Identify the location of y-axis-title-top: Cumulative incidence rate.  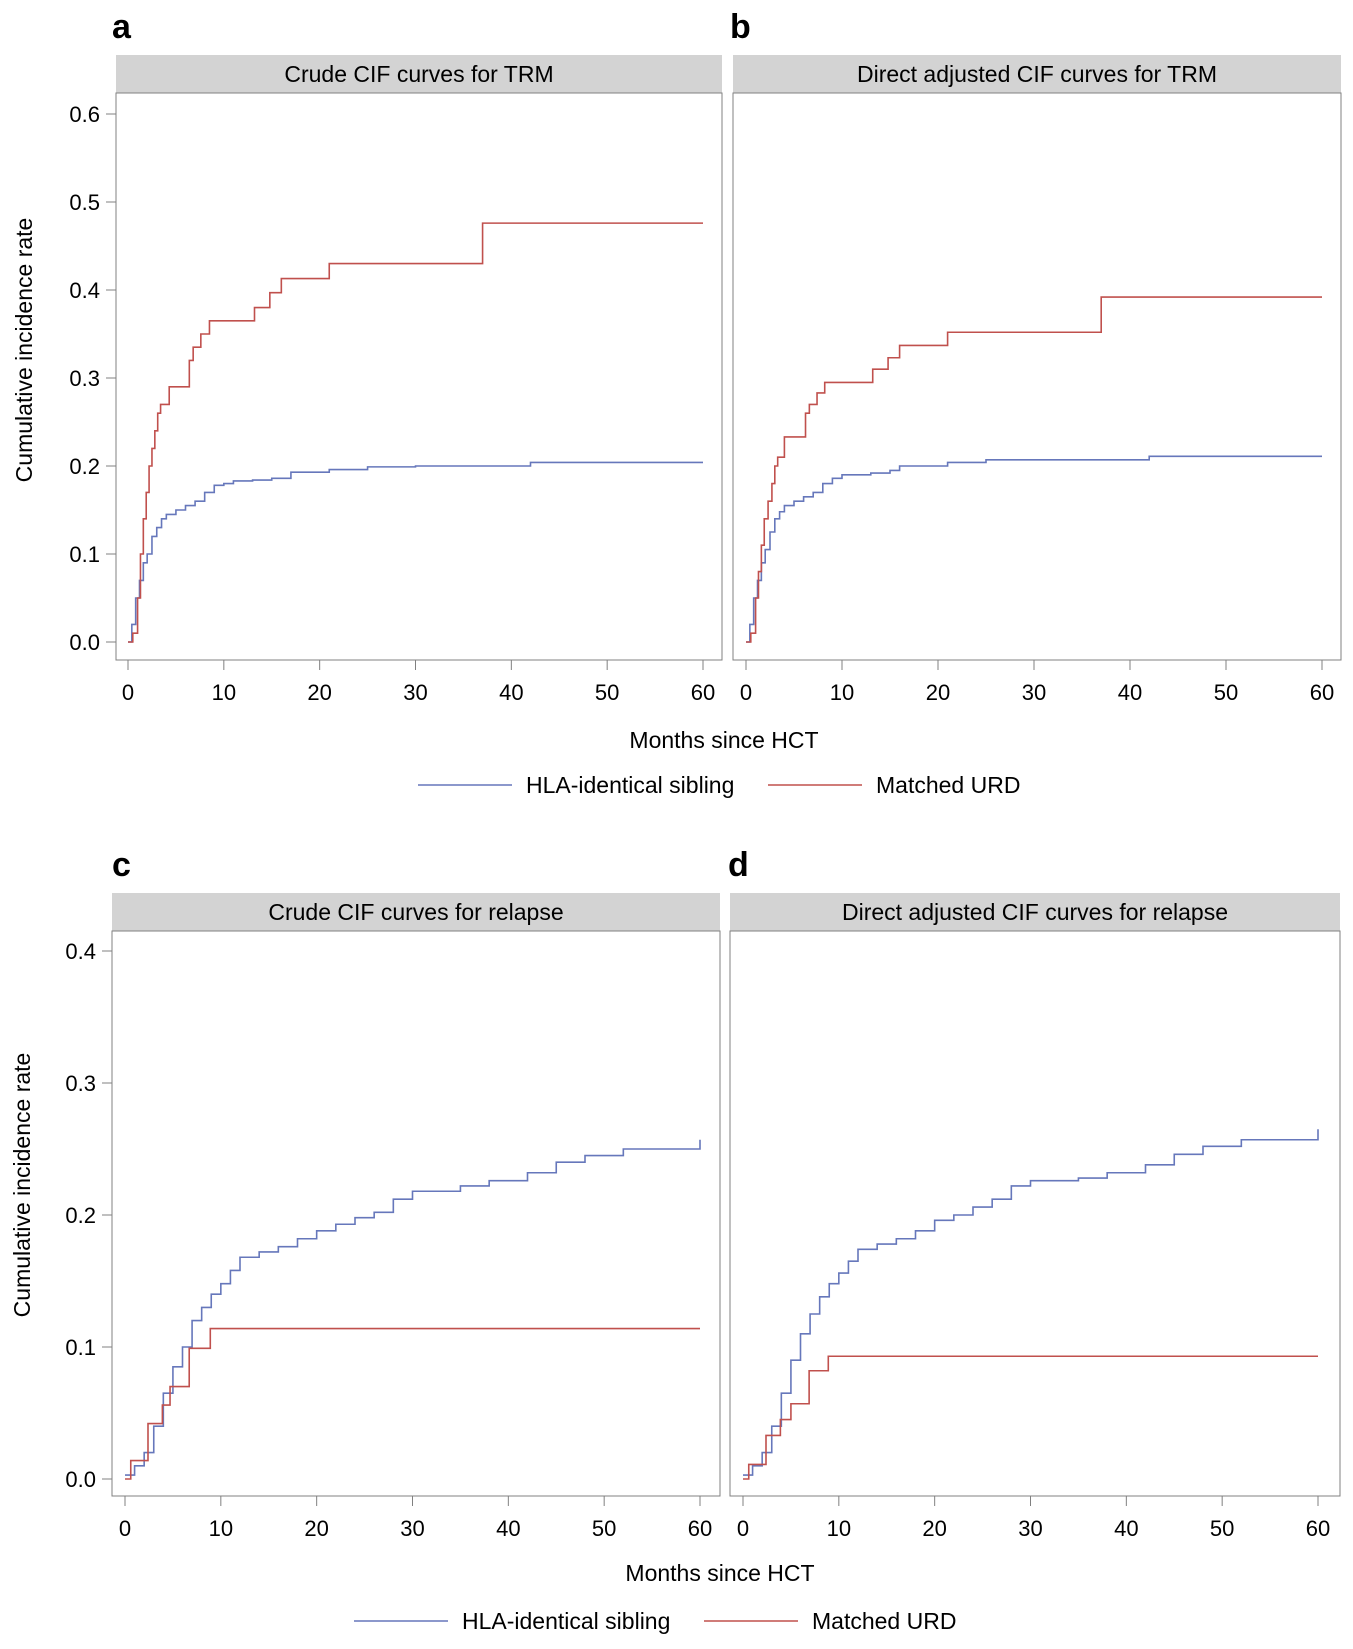
(24, 350).